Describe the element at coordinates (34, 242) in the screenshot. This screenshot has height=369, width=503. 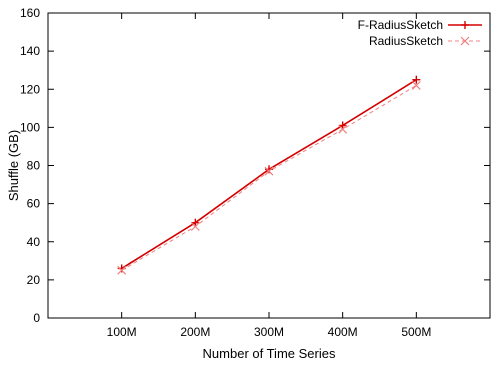
I see `y-tick-label: 40` at that location.